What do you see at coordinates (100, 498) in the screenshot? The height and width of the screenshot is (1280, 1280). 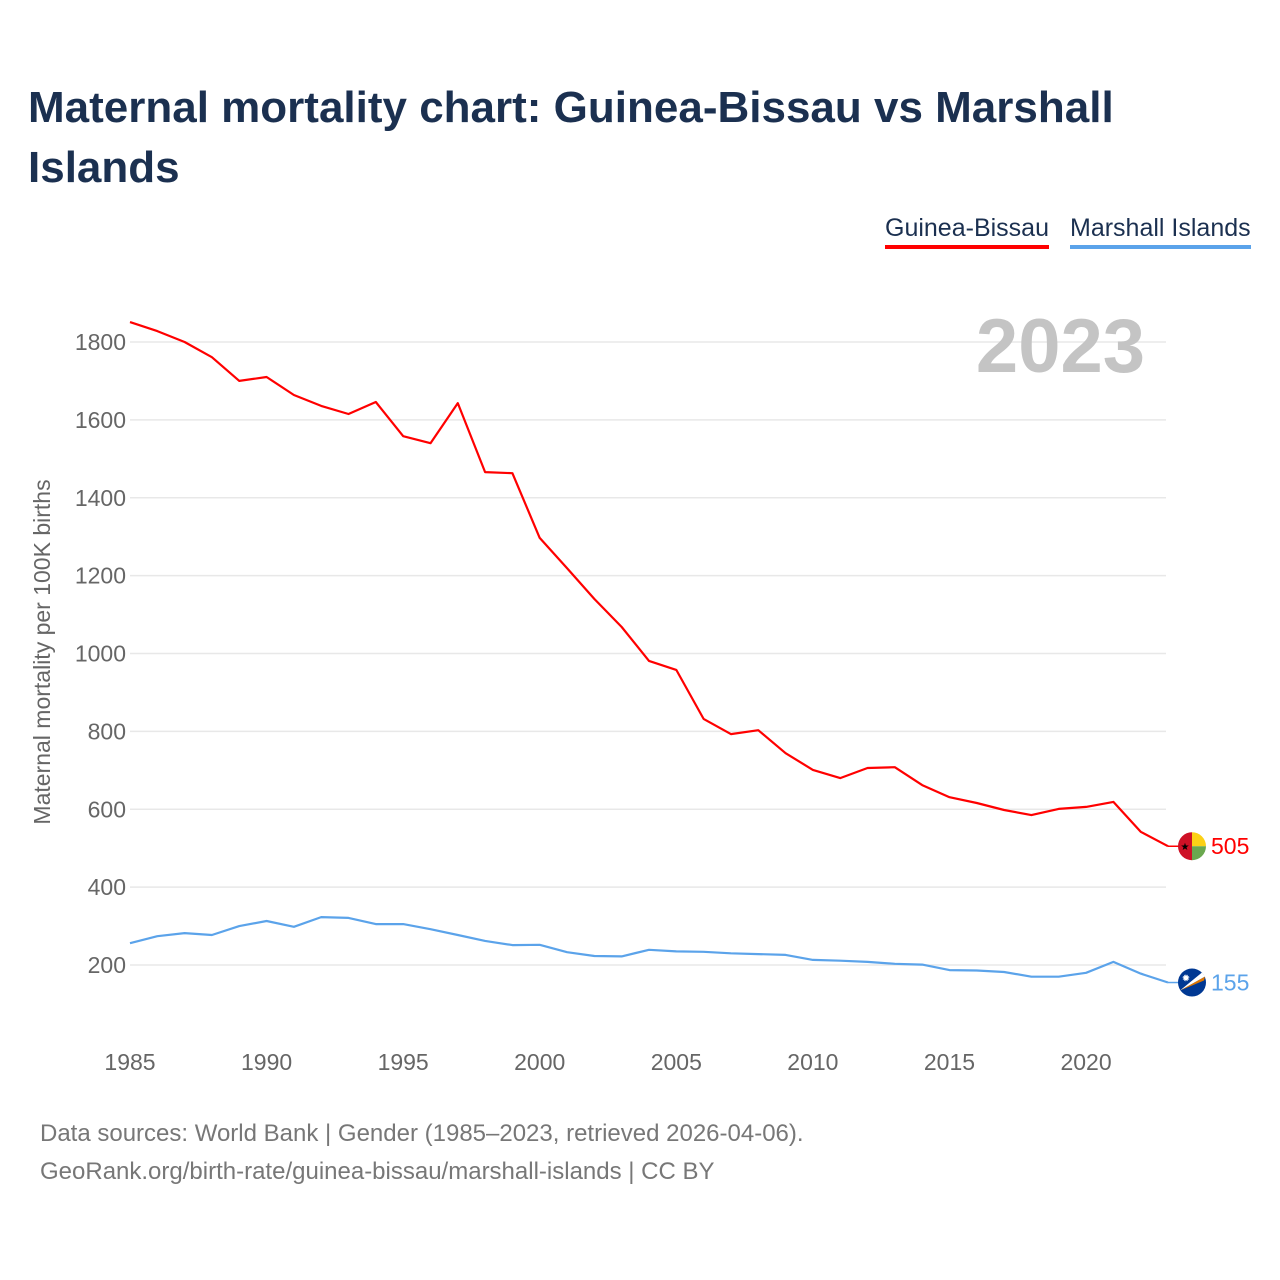 I see `y-tick-label: 1400` at bounding box center [100, 498].